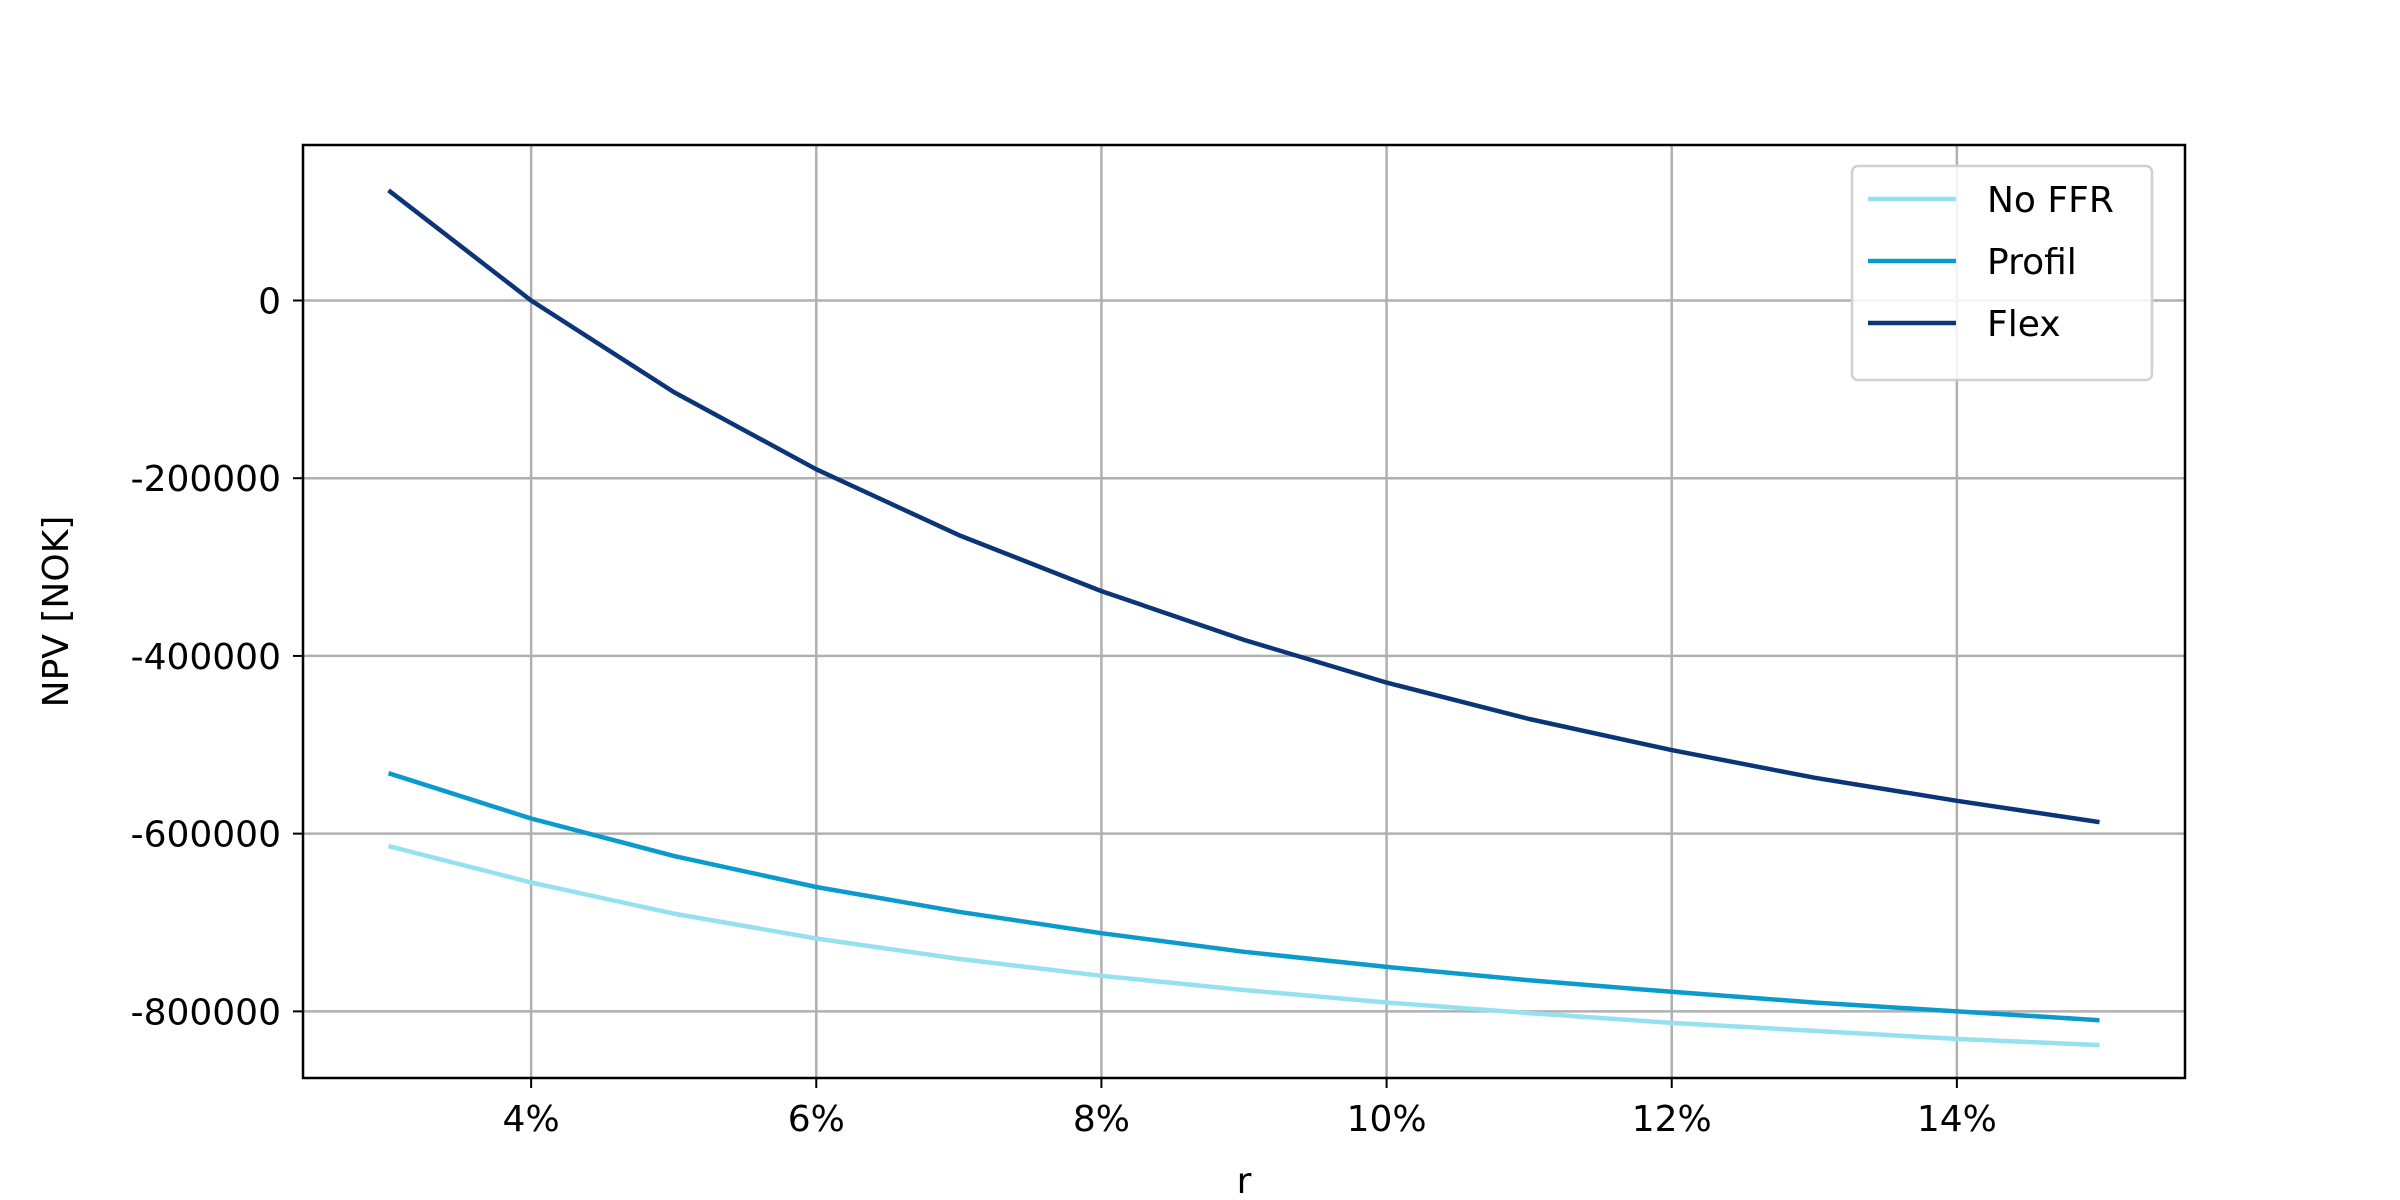  What do you see at coordinates (1101, 1119) in the screenshot?
I see `x-tick-label: 8%` at bounding box center [1101, 1119].